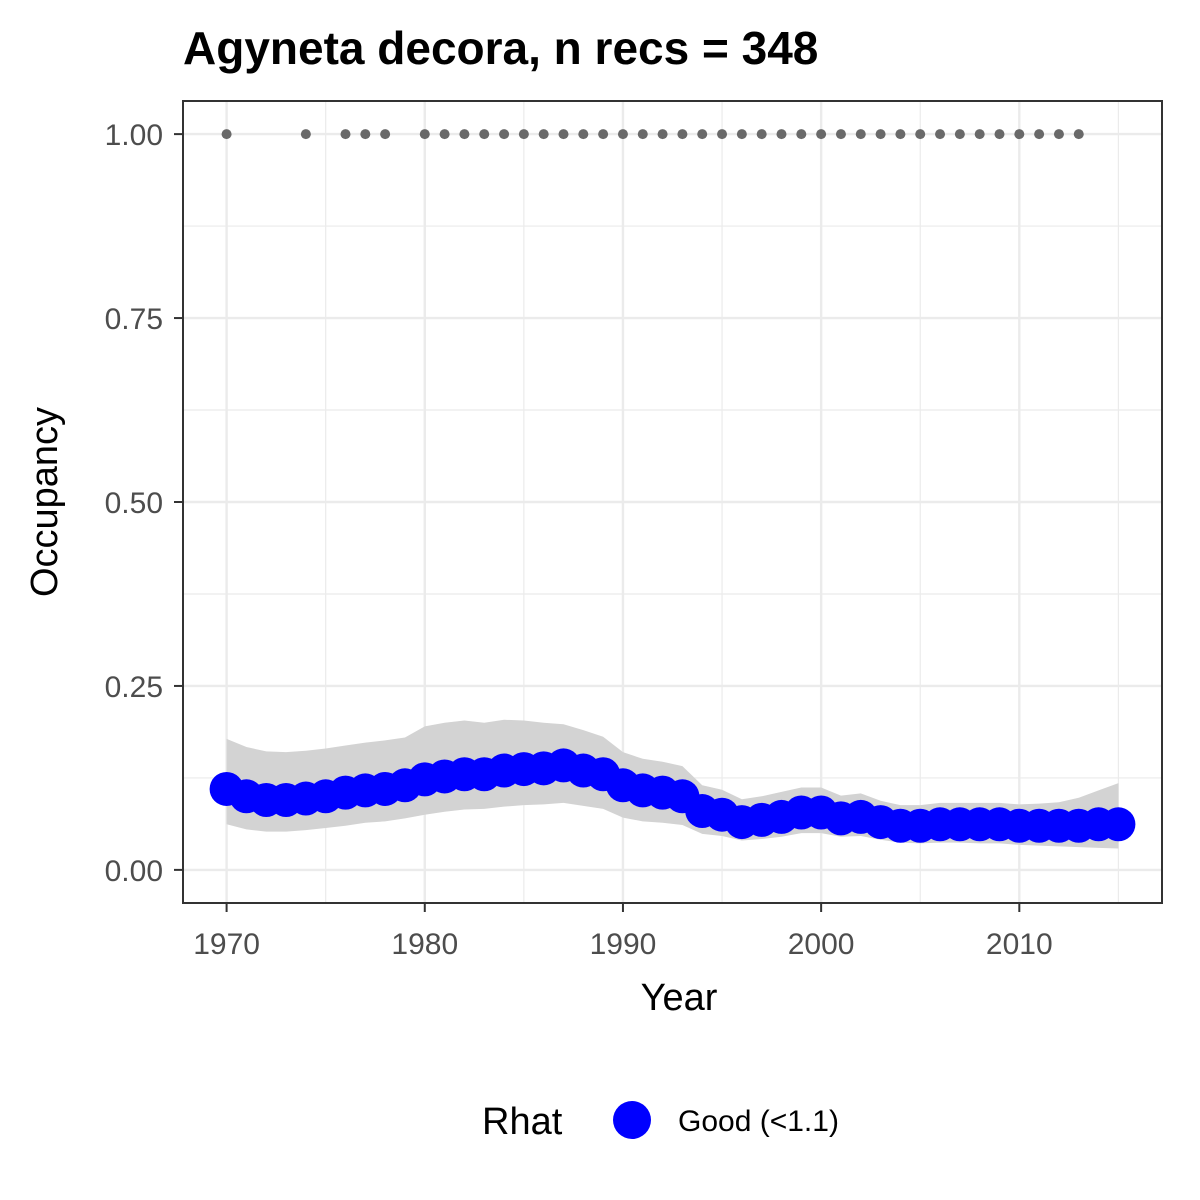 The width and height of the screenshot is (1200, 1200). Describe the element at coordinates (821, 134) in the screenshot. I see `record-point-2000` at that location.